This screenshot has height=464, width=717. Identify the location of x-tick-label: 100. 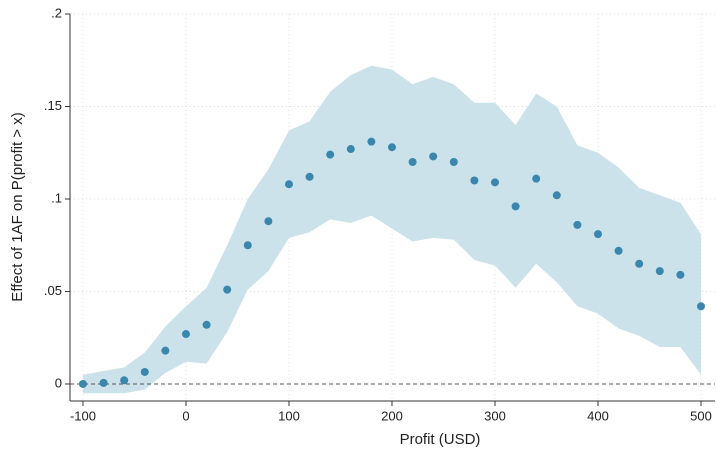
(289, 415).